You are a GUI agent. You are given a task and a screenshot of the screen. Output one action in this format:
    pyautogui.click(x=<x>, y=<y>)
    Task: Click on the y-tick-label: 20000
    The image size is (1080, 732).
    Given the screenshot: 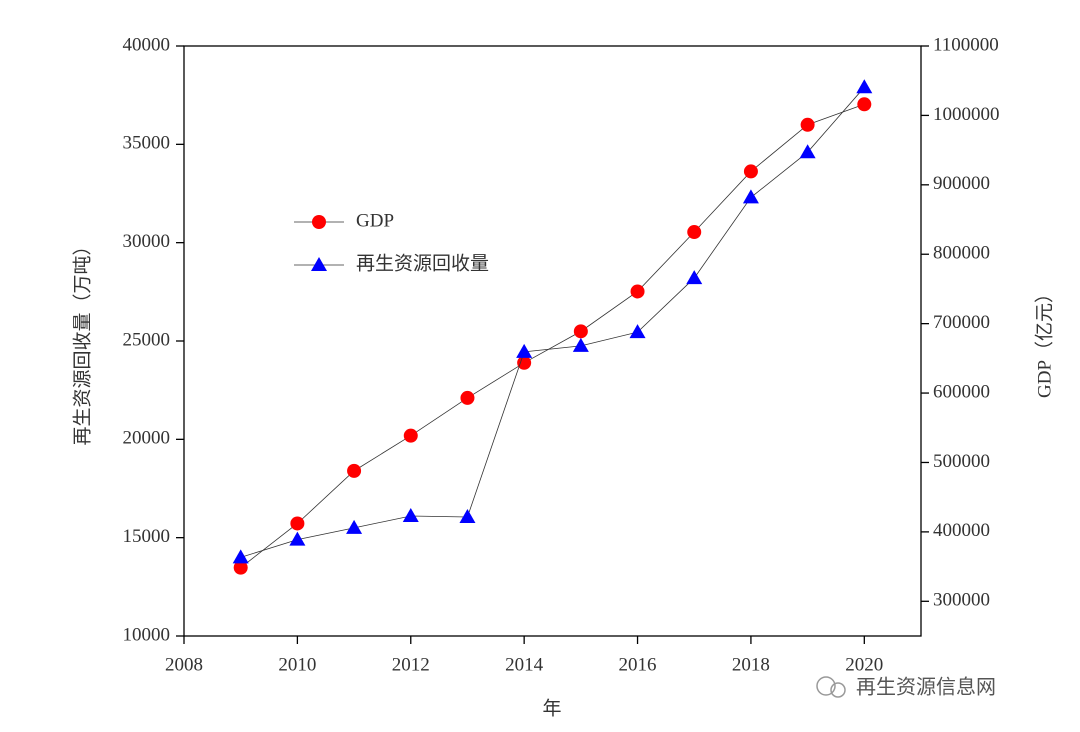 What is the action you would take?
    pyautogui.click(x=147, y=438)
    